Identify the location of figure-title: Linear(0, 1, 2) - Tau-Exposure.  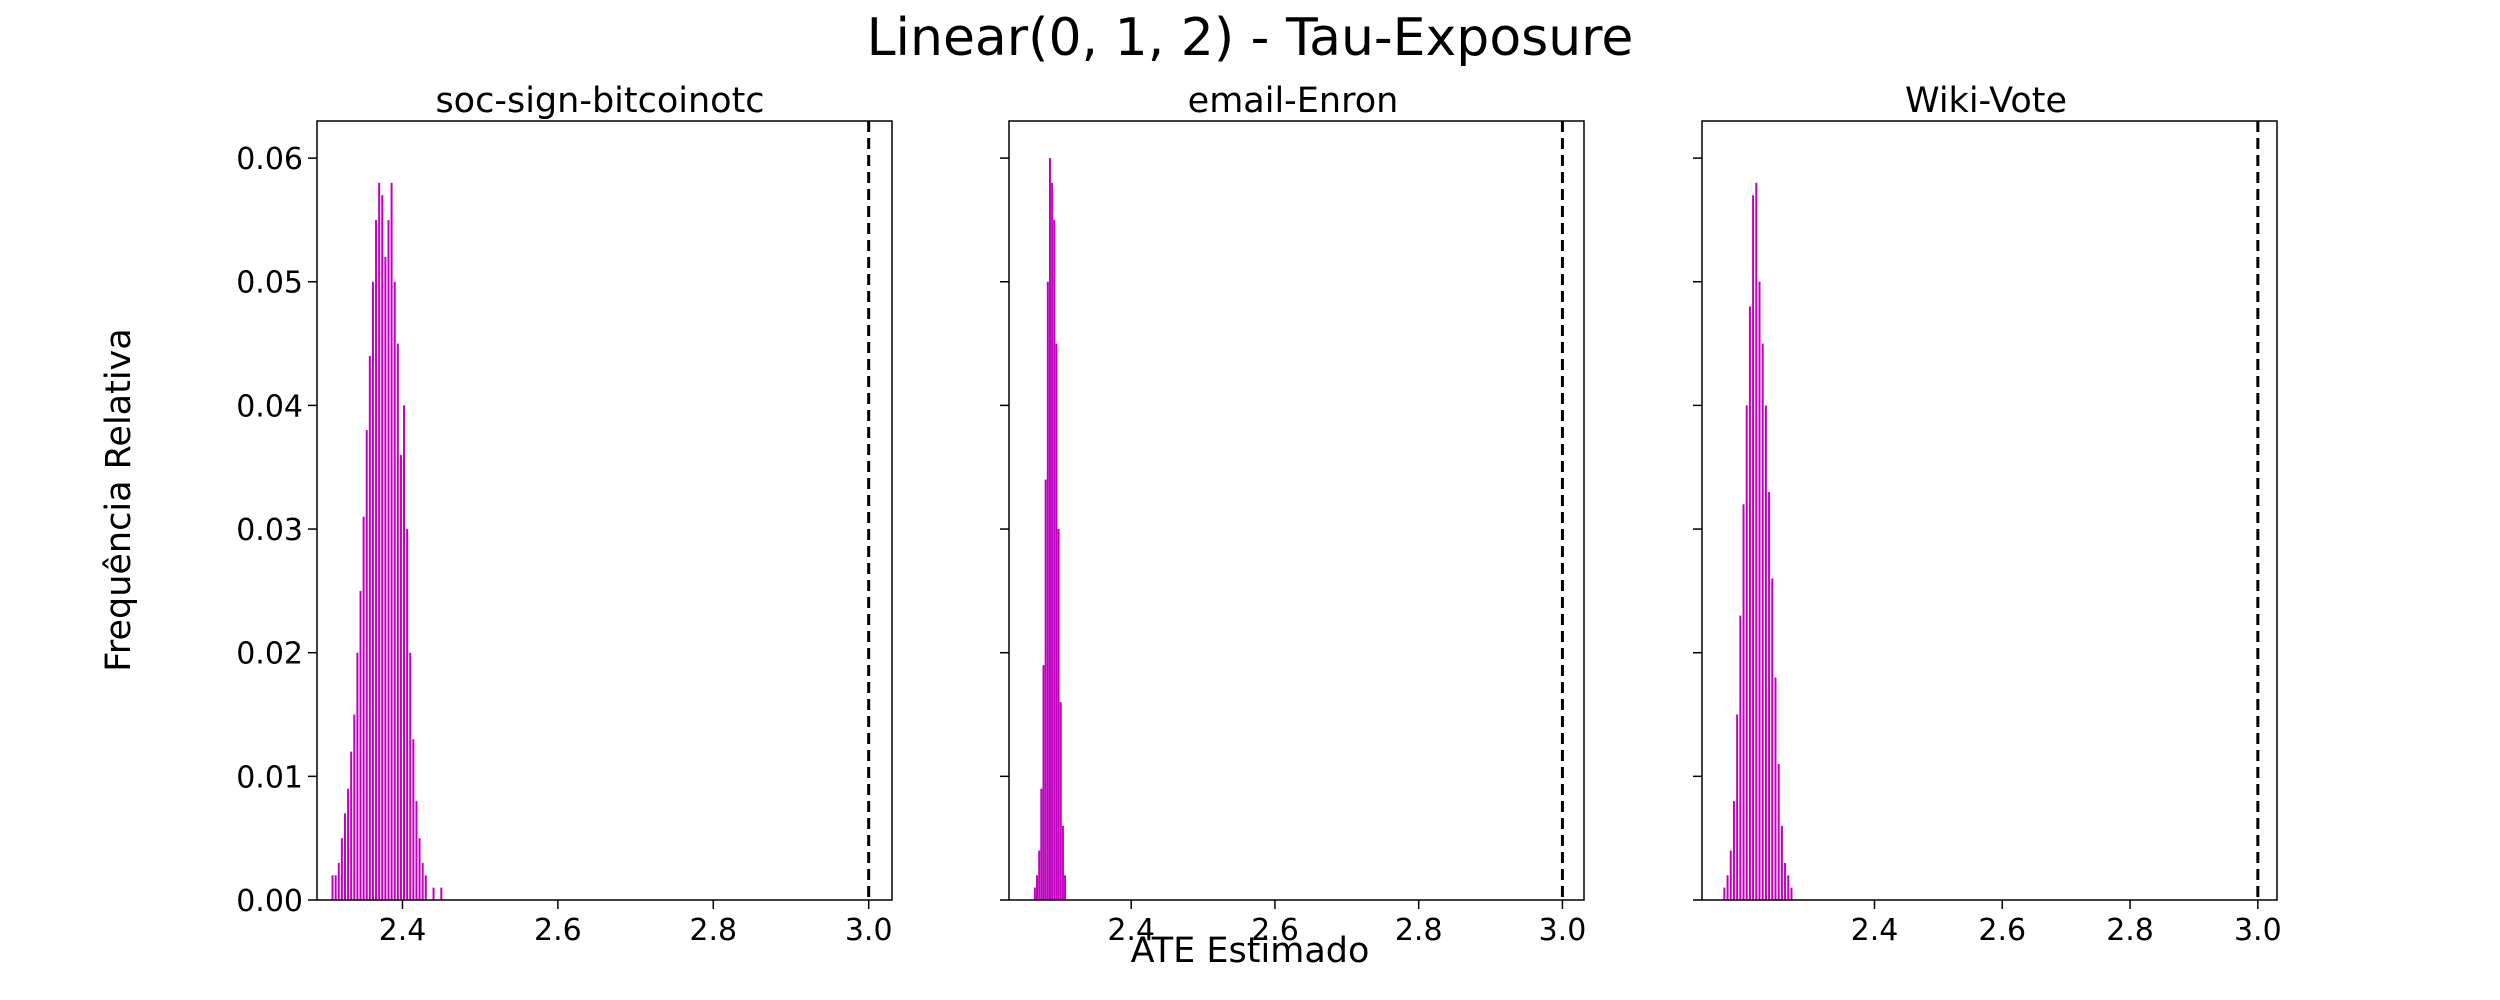
(1250, 38).